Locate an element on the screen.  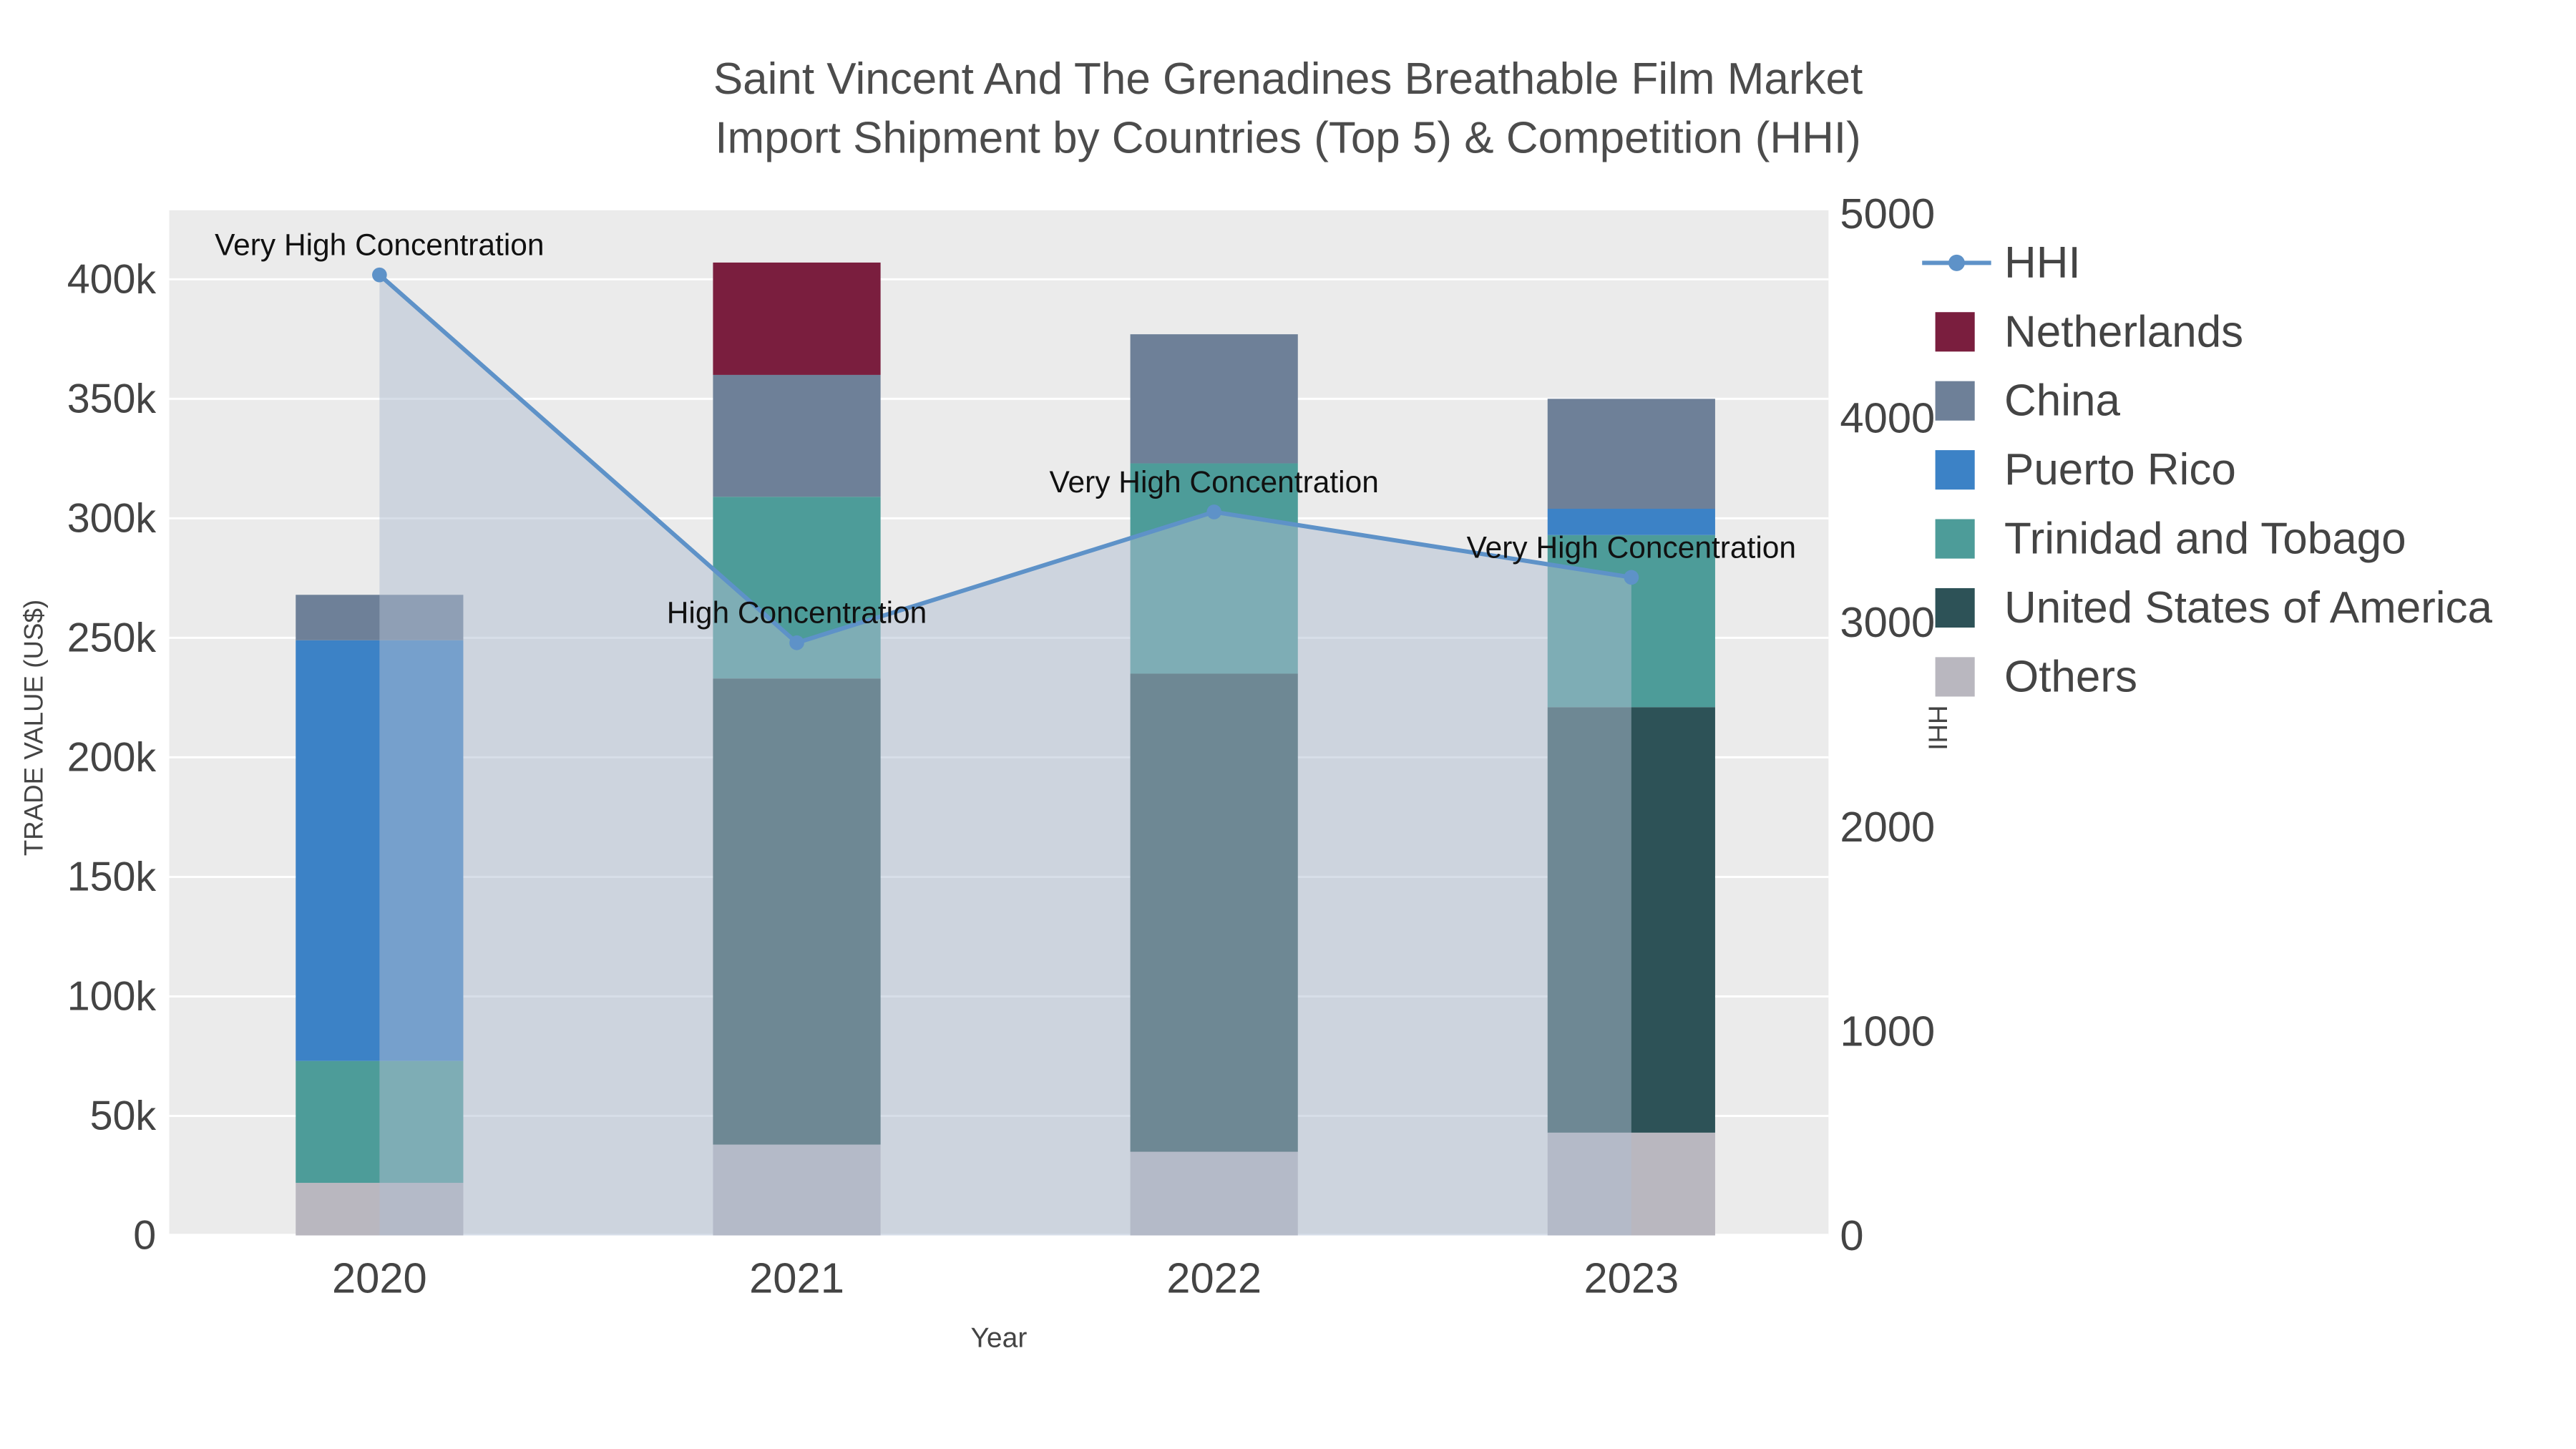
legend-item-netherlands: Netherlands is located at coordinates (2089, 331).